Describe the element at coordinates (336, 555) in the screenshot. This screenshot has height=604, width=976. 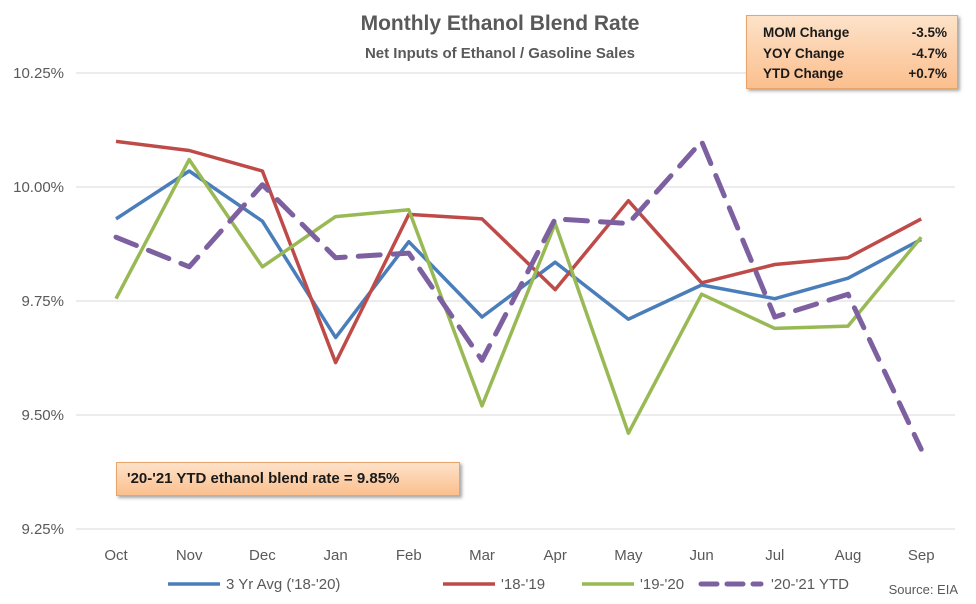
I see `x-tick-label: Jan` at that location.